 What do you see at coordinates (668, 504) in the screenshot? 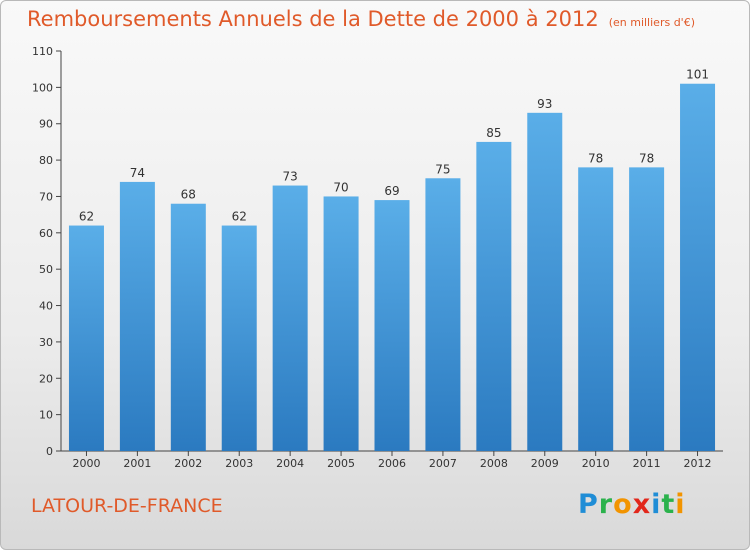
I see `logo-letter: t` at bounding box center [668, 504].